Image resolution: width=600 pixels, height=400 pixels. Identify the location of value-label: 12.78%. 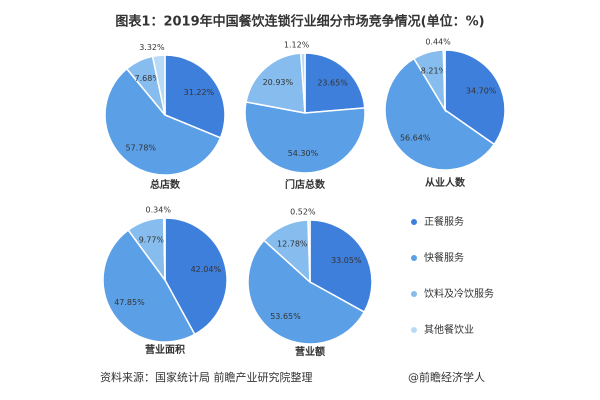
(292, 243).